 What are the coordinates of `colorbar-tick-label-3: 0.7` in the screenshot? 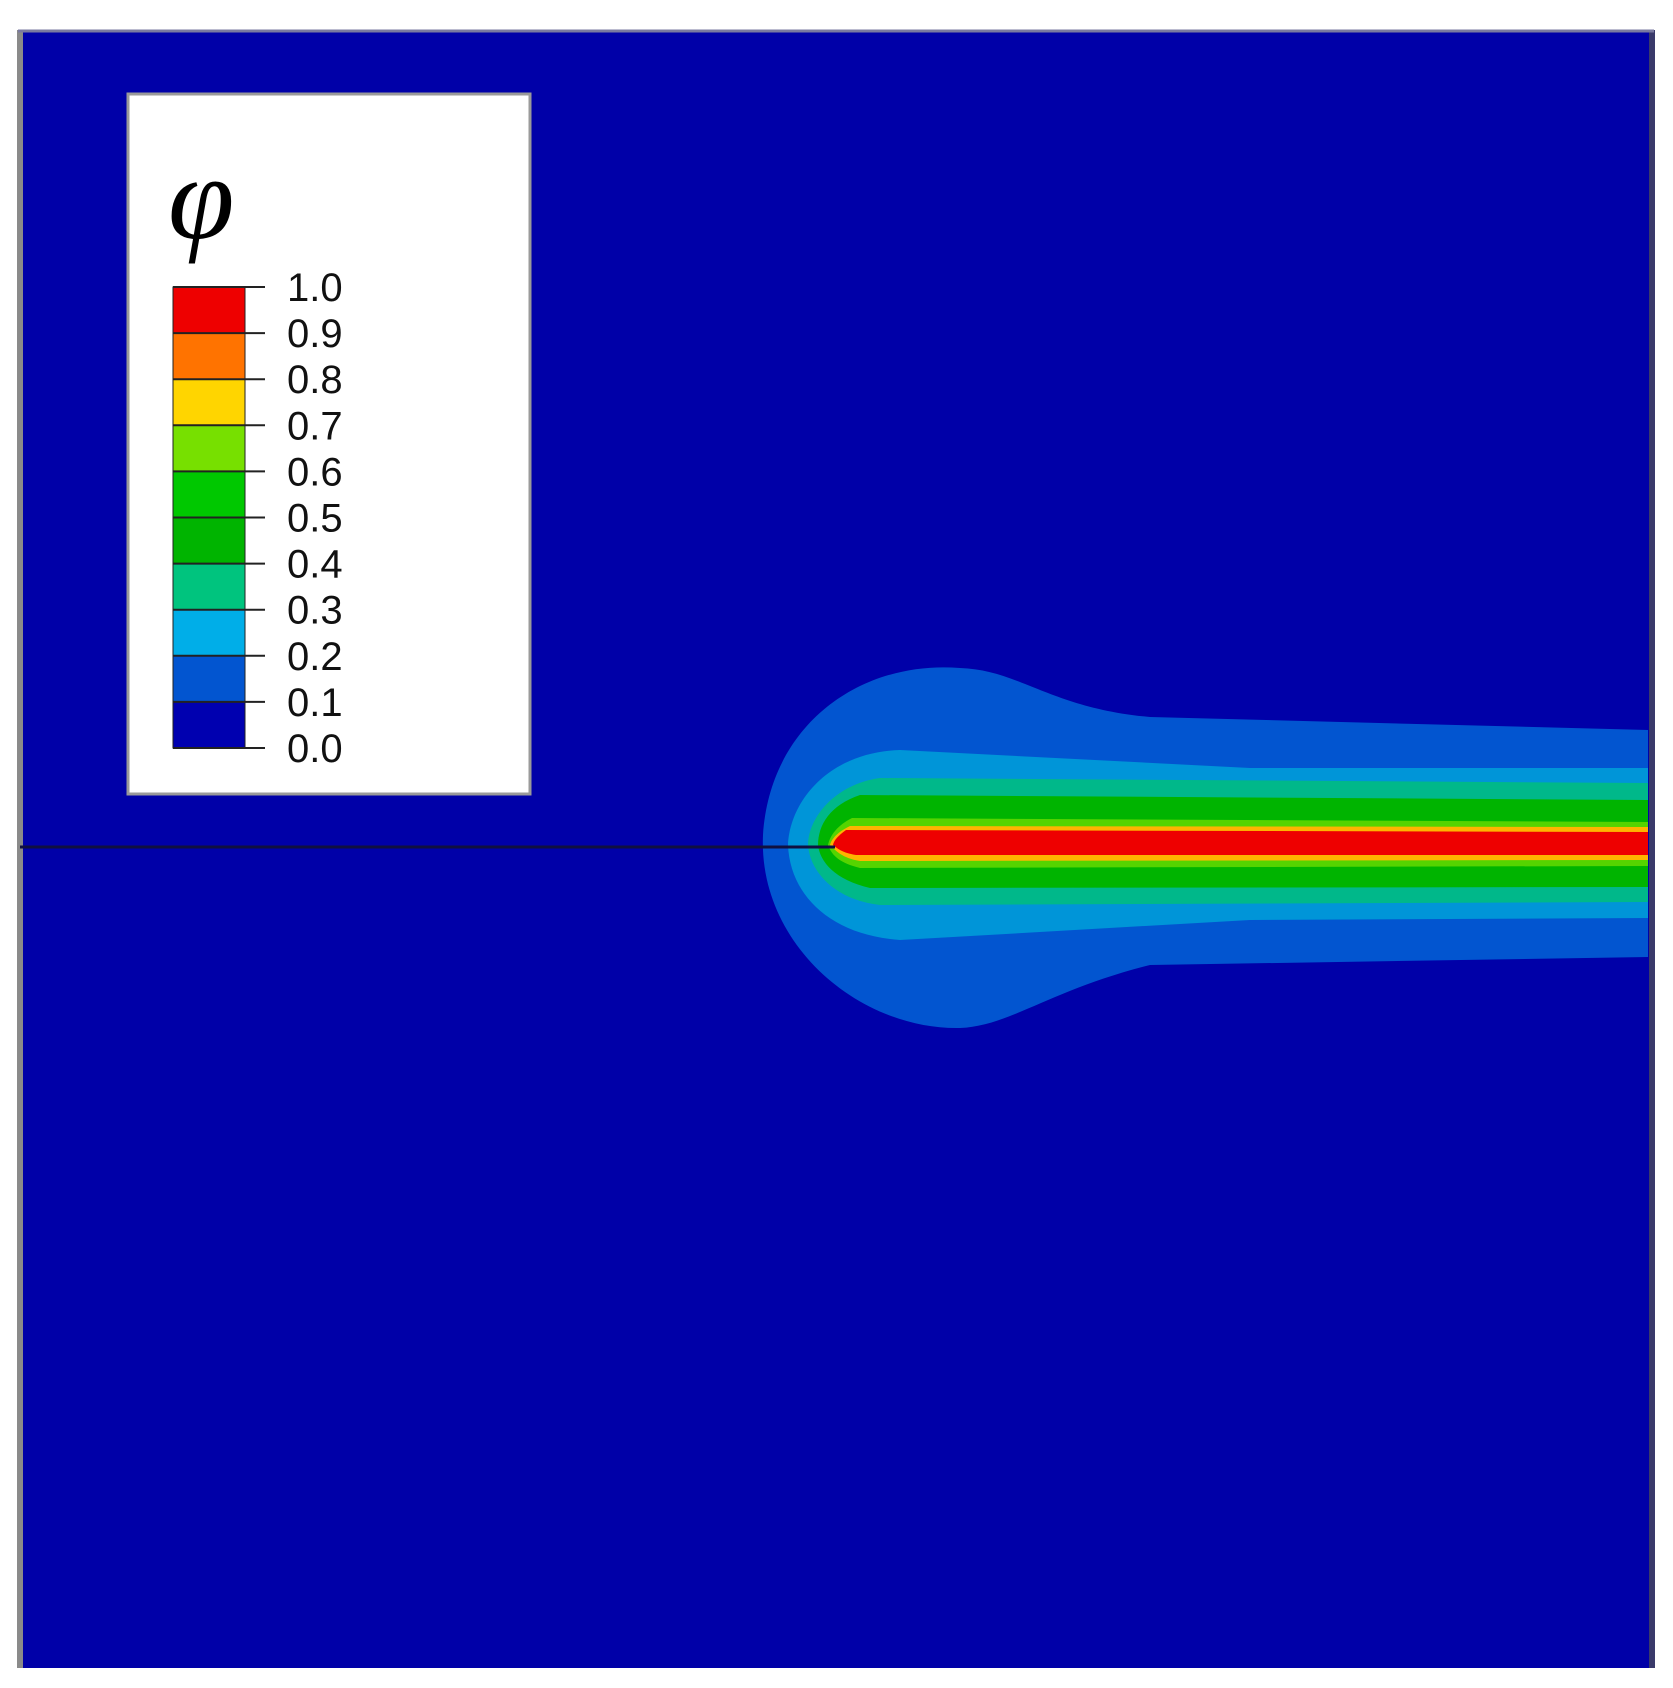 It's located at (315, 426).